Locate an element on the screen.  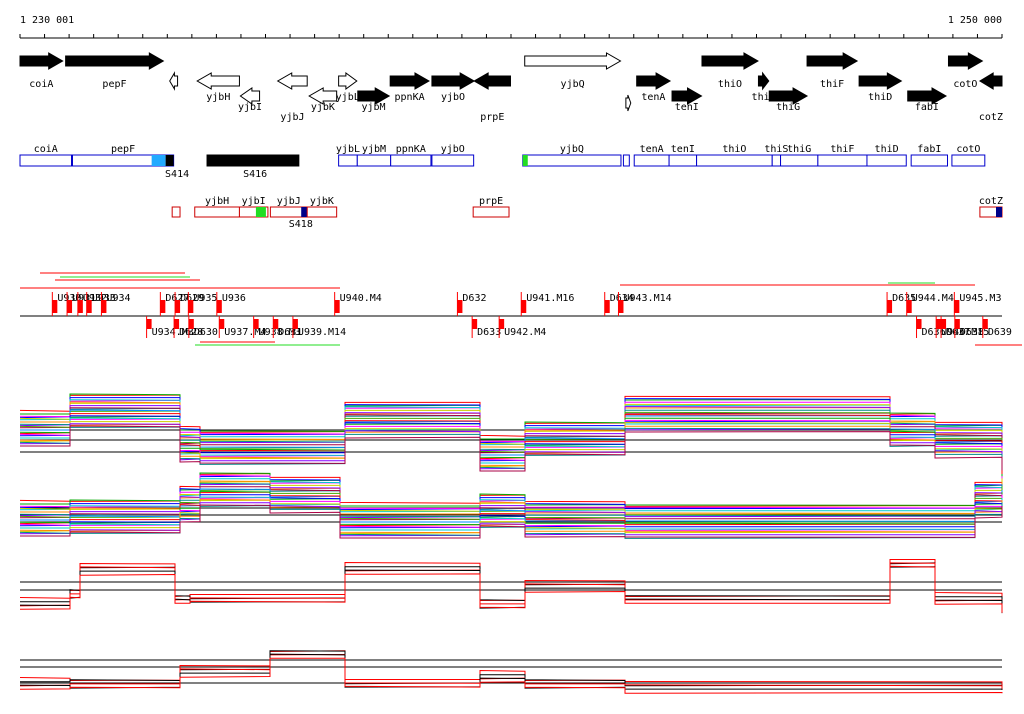
reverse-box-label: yjbI is located at coordinates (254, 201).